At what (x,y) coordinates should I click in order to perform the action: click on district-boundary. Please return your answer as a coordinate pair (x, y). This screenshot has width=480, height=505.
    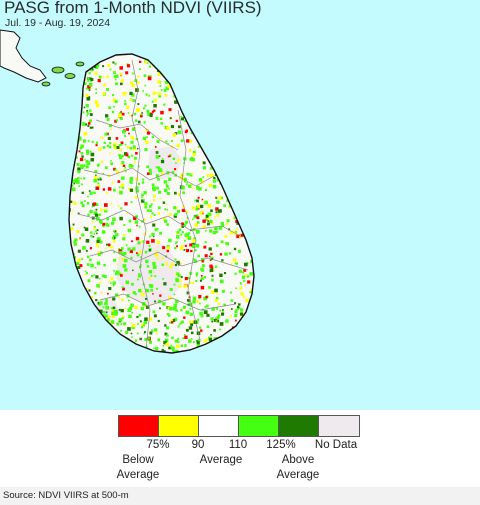
    Looking at the image, I should click on (168, 302).